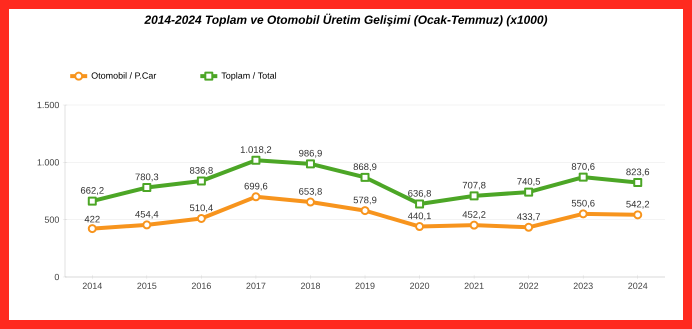 The width and height of the screenshot is (692, 329). I want to click on data-label: 836,8, so click(201, 171).